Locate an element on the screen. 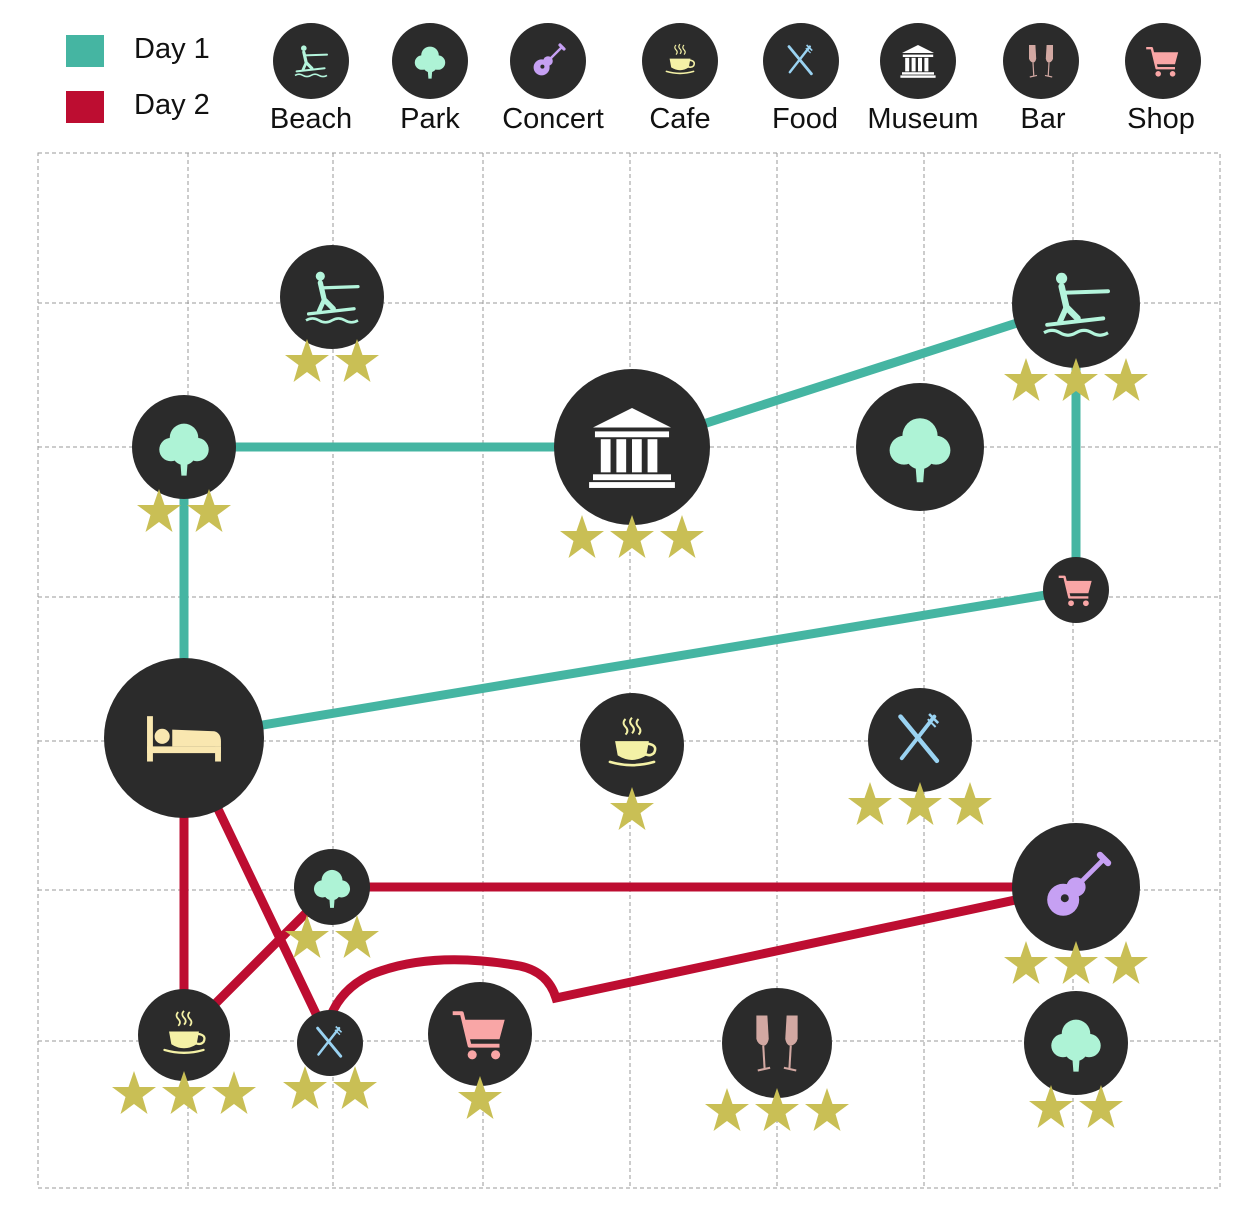  legend-day-2: Day 2 is located at coordinates (138, 106).